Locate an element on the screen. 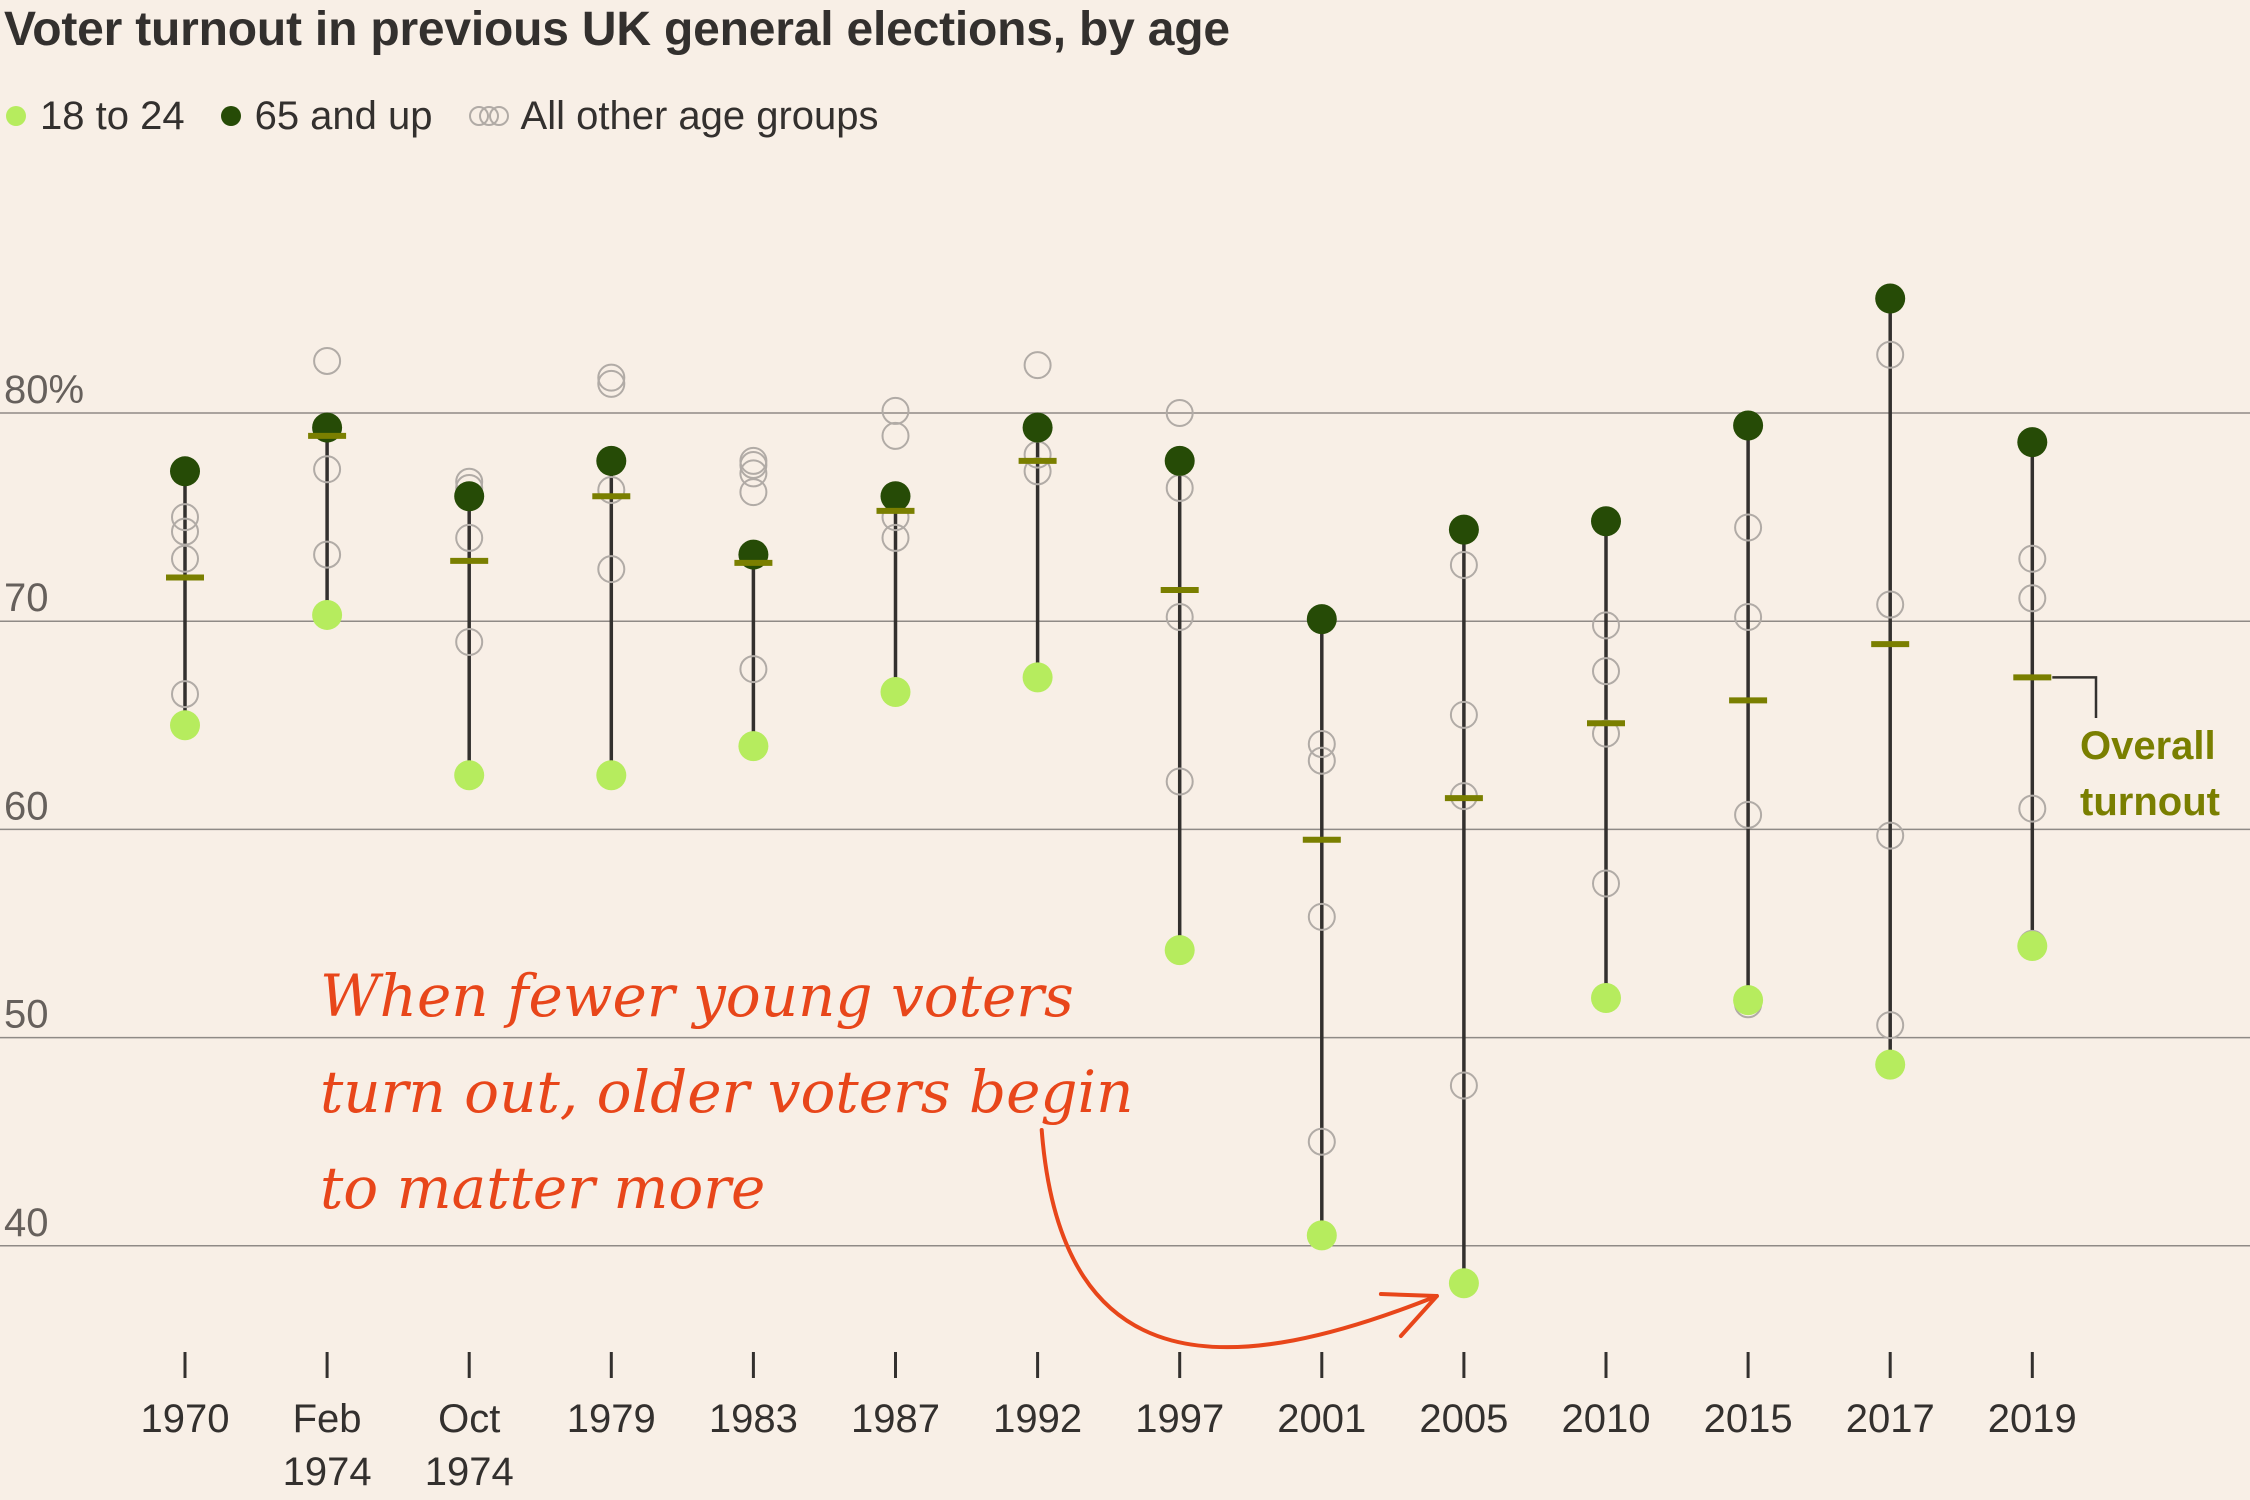  y-tick-label-80: 80% is located at coordinates (44, 390).